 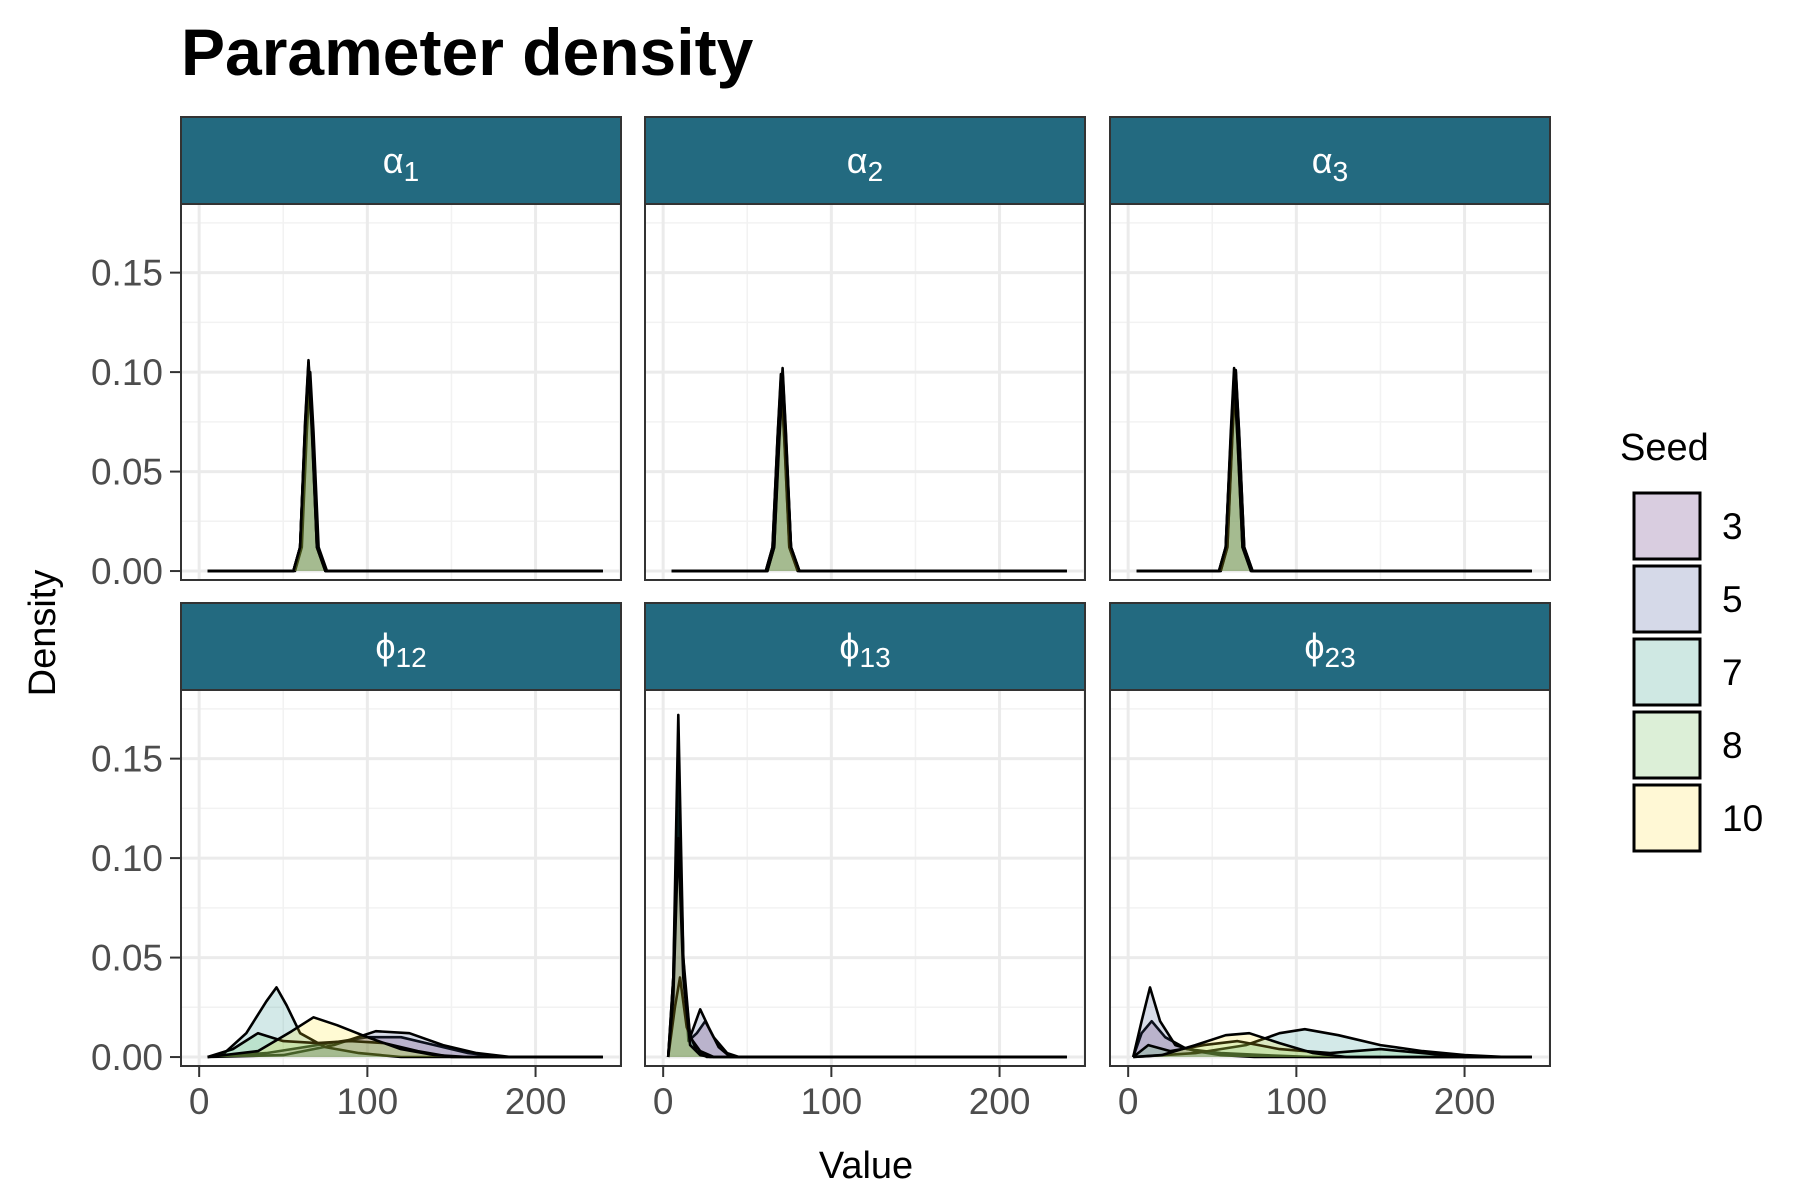 What do you see at coordinates (1732, 599) in the screenshot?
I see `legend-key-label: 5` at bounding box center [1732, 599].